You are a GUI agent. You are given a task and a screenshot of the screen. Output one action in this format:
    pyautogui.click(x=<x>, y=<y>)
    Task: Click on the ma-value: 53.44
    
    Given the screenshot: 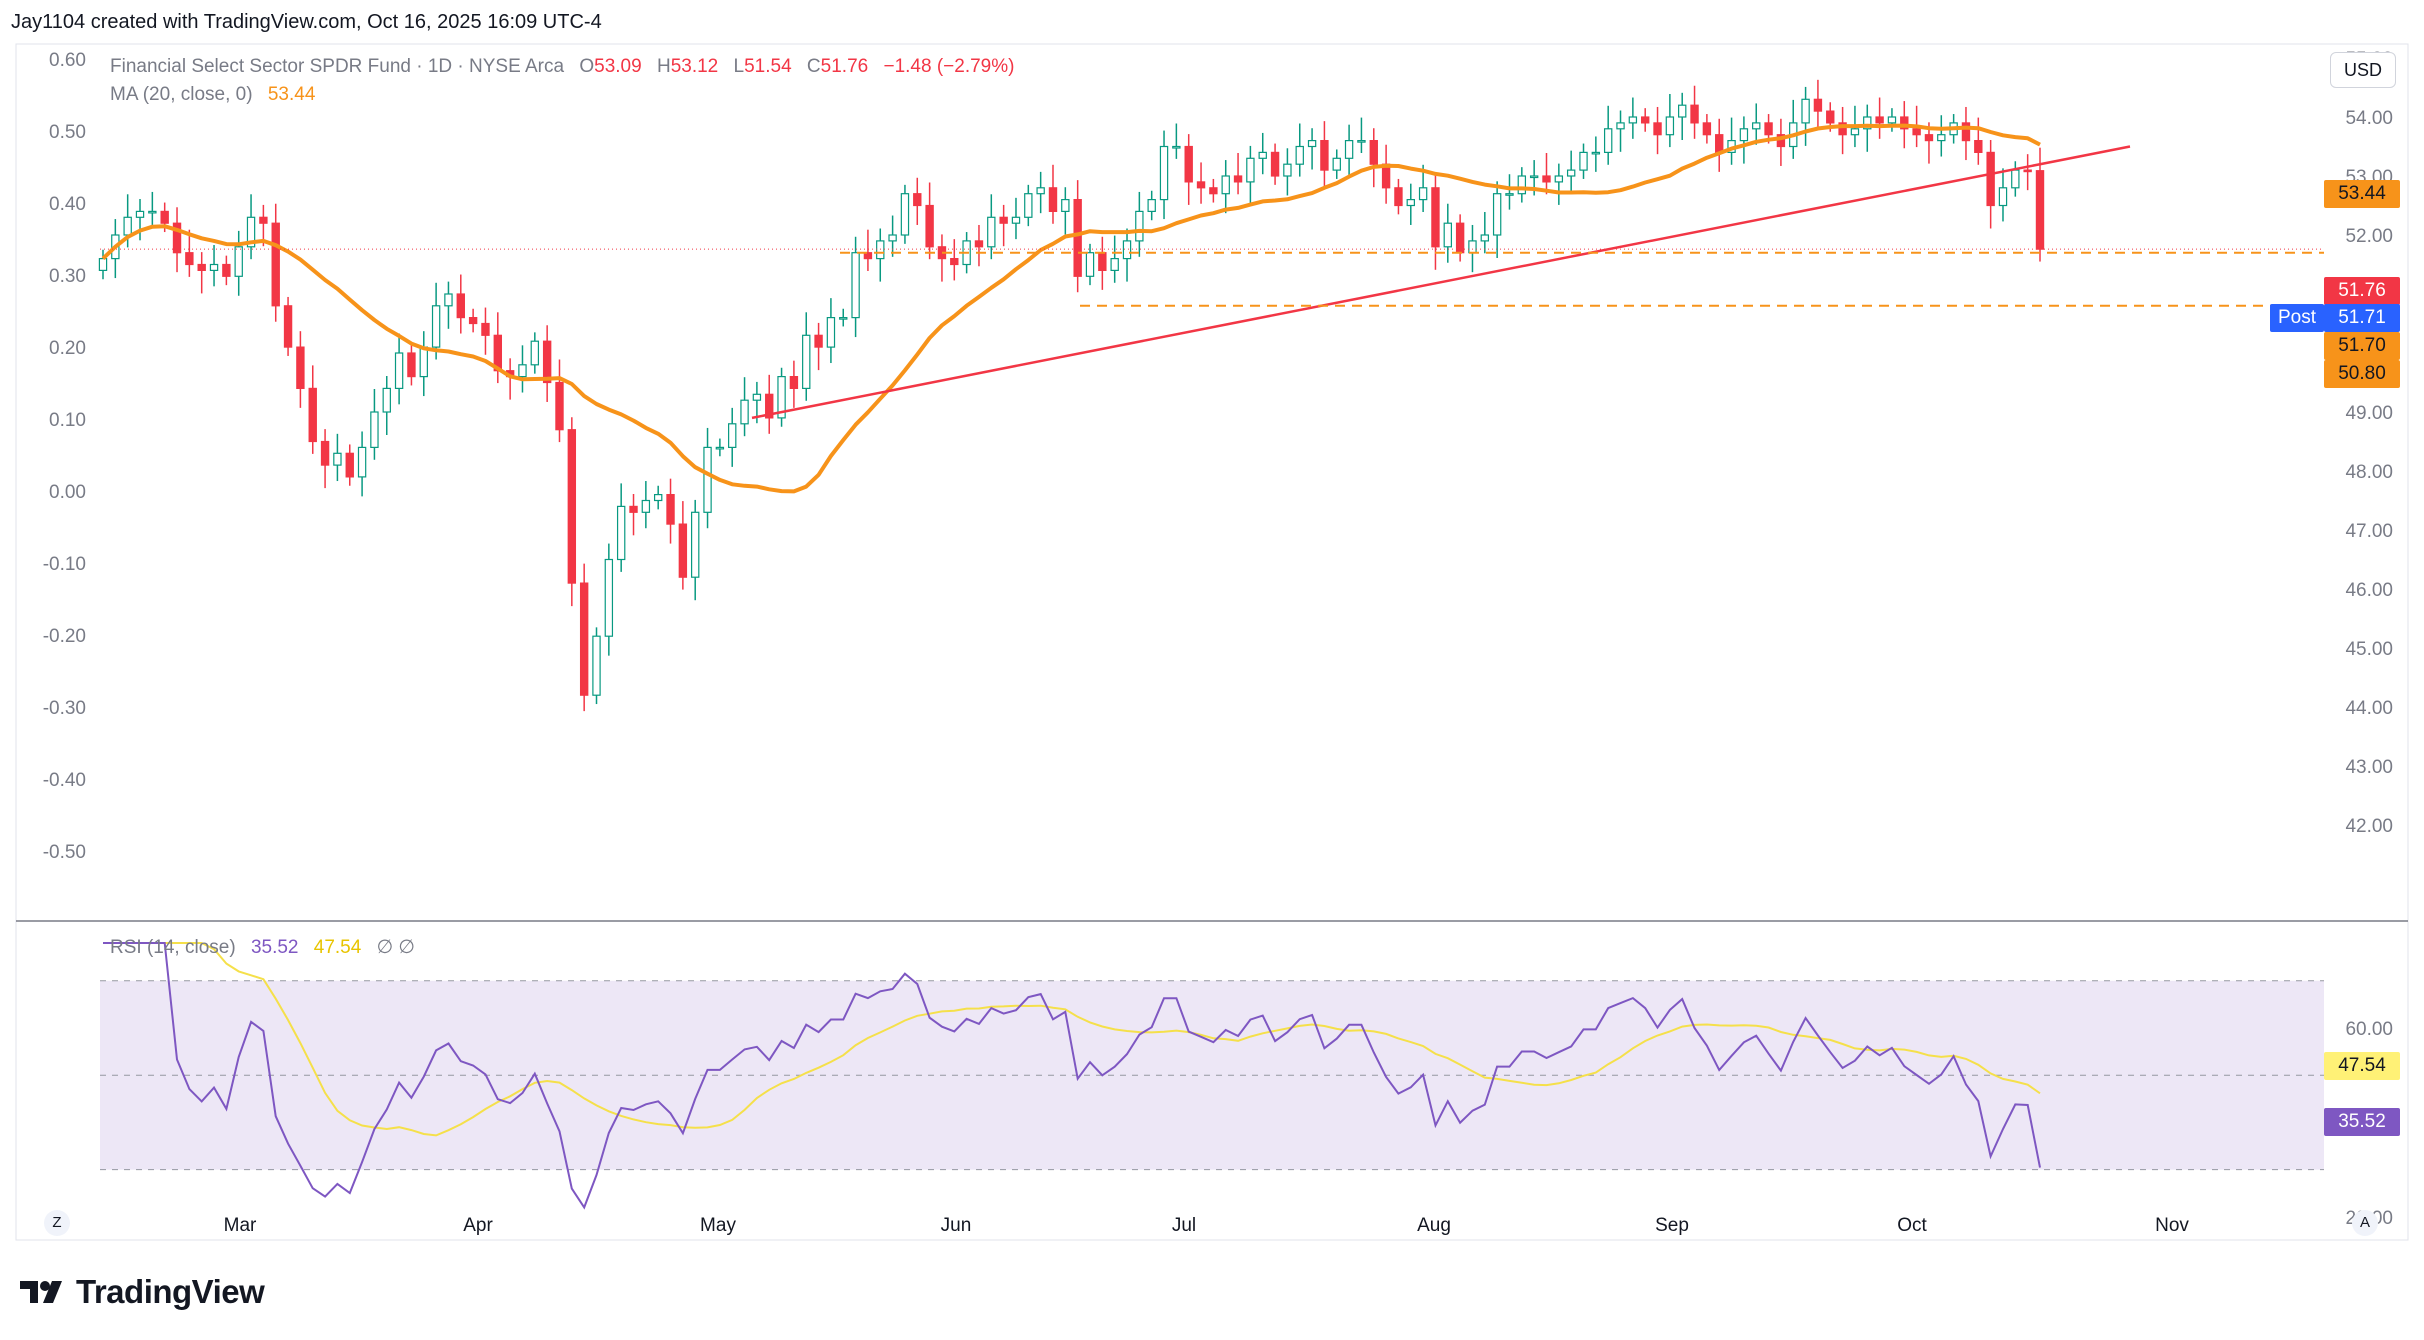 What is the action you would take?
    pyautogui.click(x=291, y=94)
    